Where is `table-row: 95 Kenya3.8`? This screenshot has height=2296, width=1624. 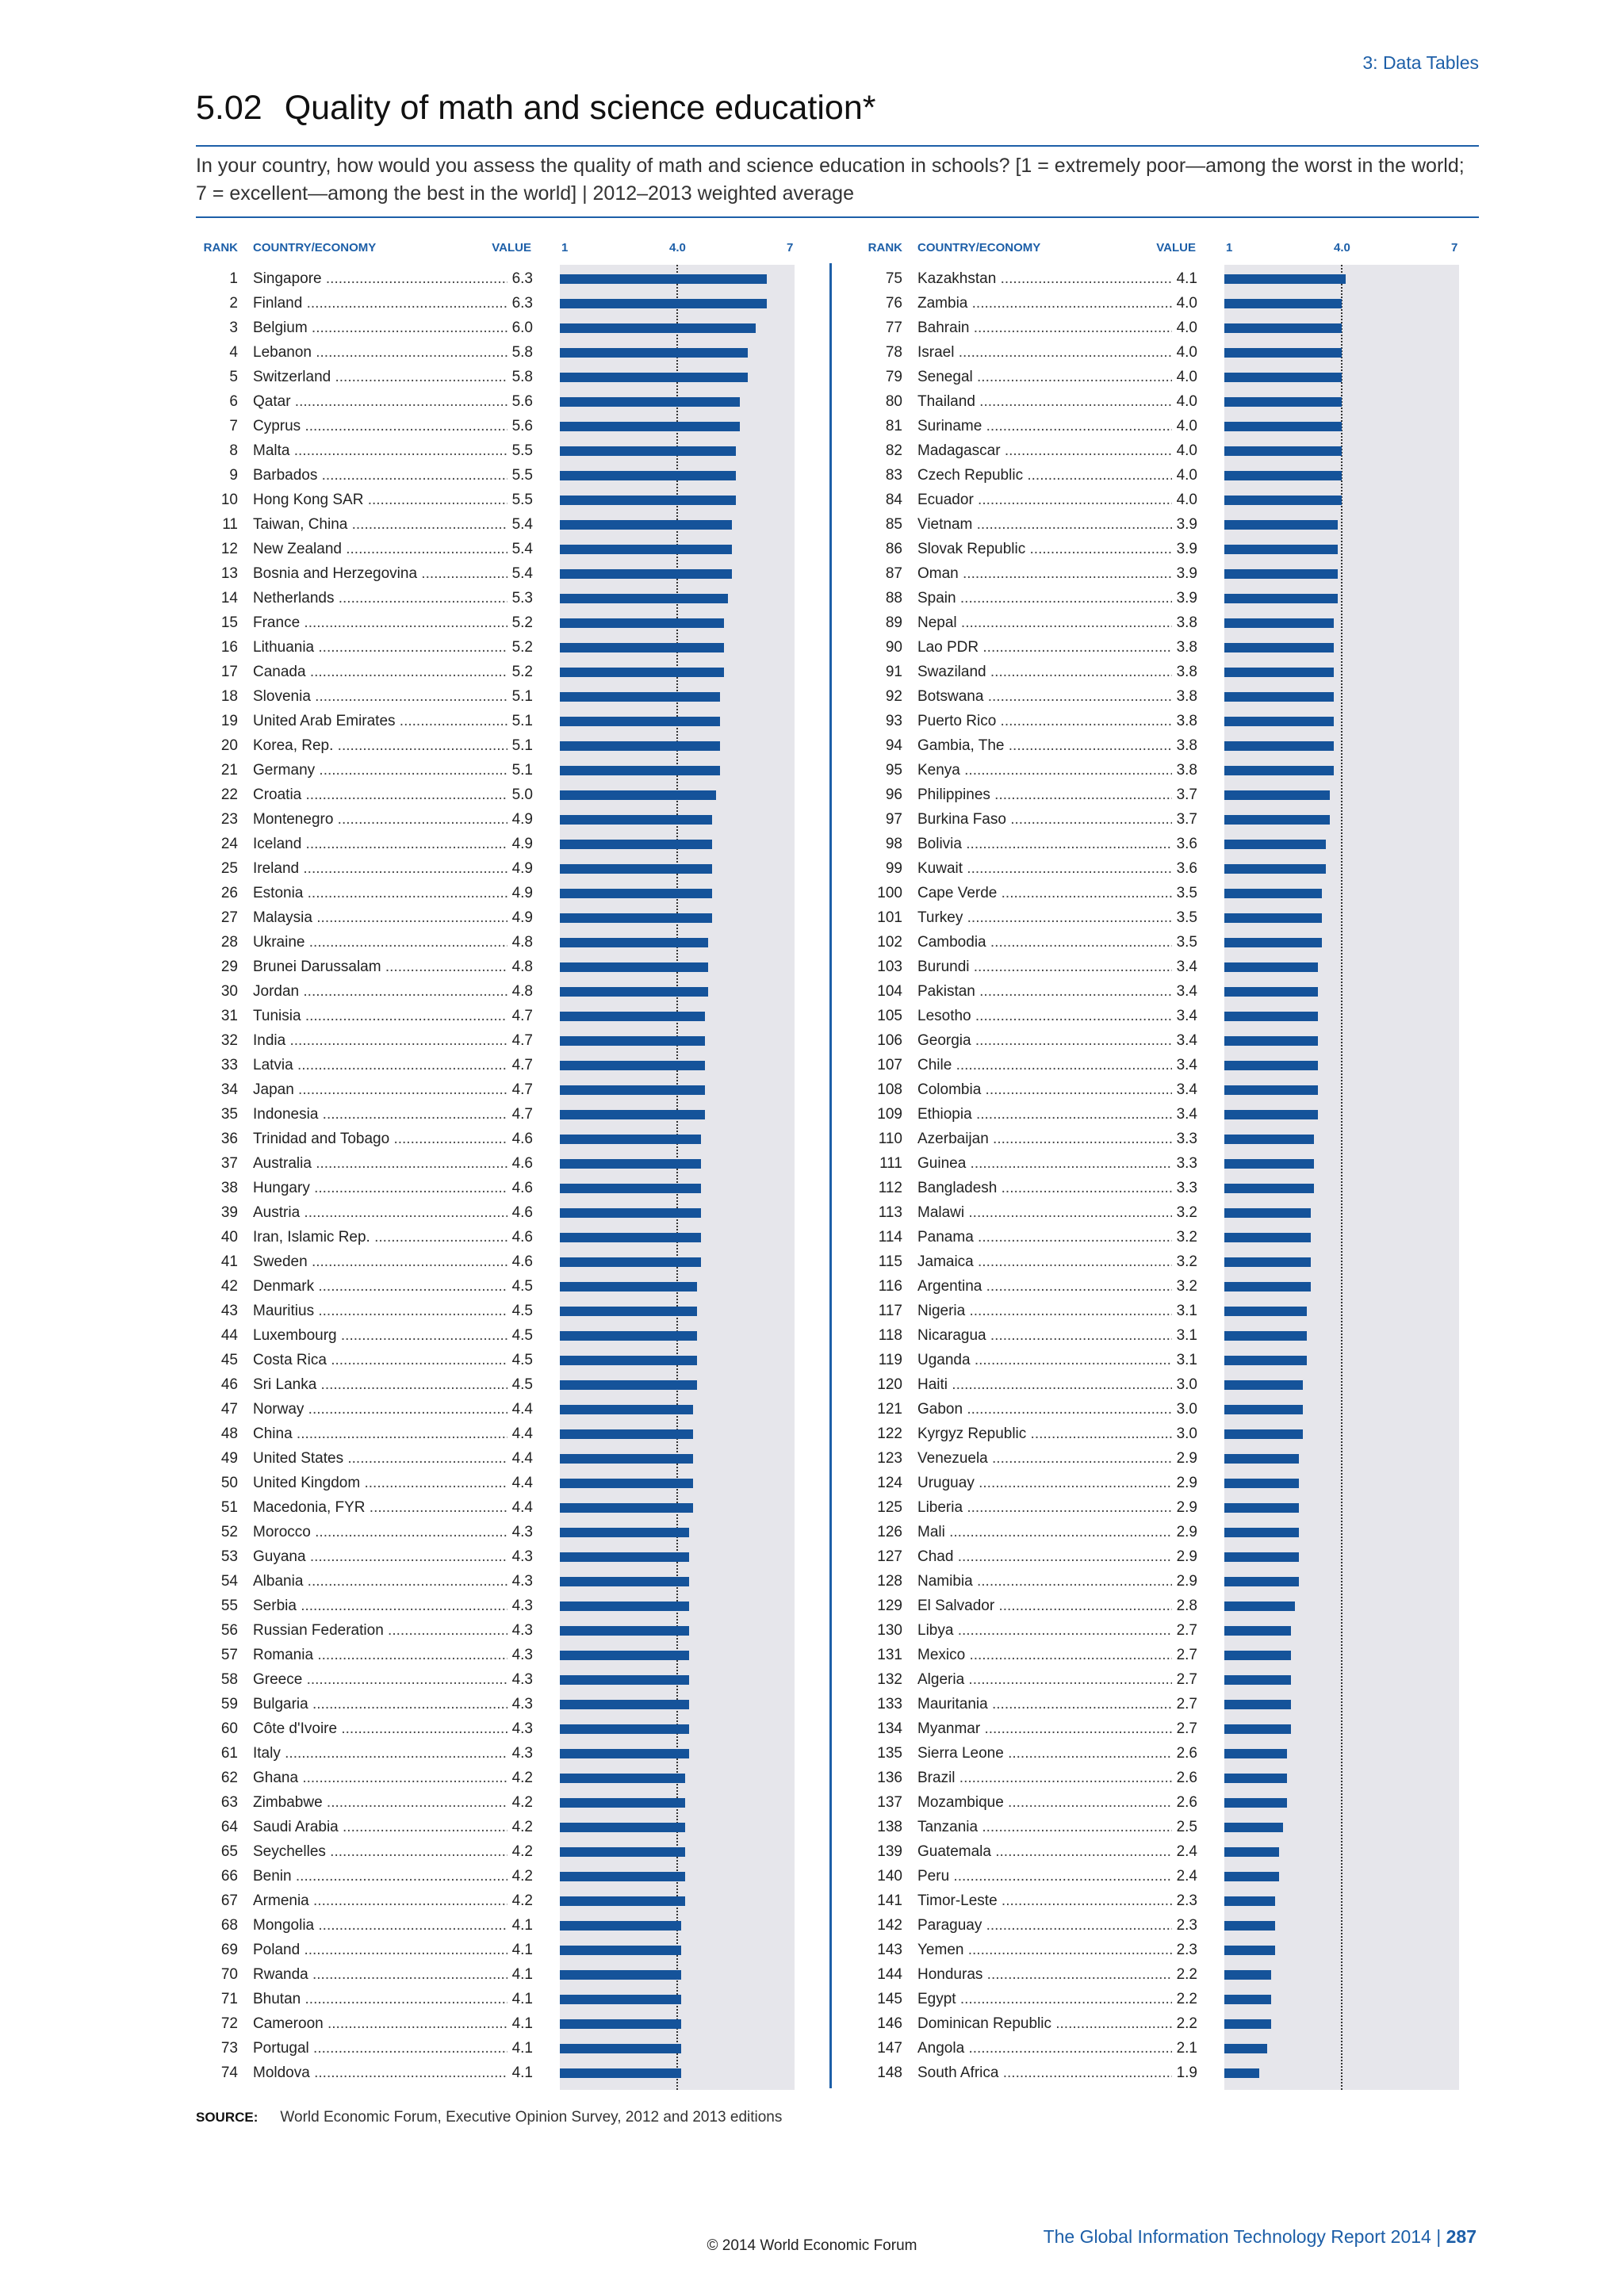
table-row: 95 Kenya3.8 is located at coordinates (1030, 770).